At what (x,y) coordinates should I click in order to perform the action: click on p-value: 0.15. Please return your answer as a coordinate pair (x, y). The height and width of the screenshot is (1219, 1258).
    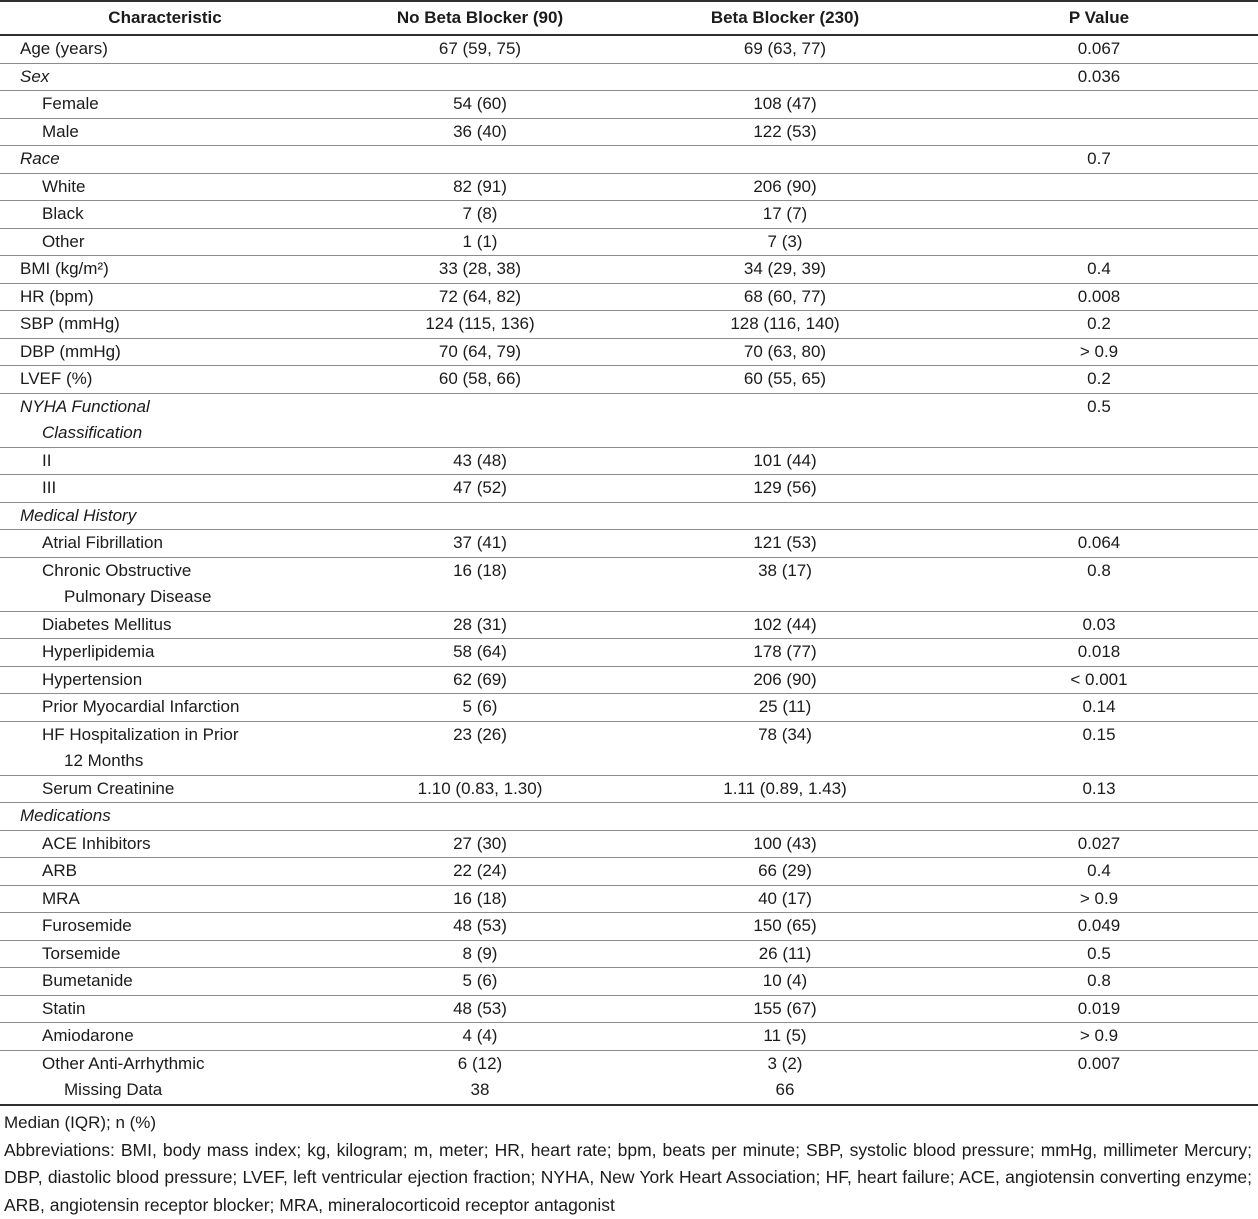
    Looking at the image, I should click on (1099, 748).